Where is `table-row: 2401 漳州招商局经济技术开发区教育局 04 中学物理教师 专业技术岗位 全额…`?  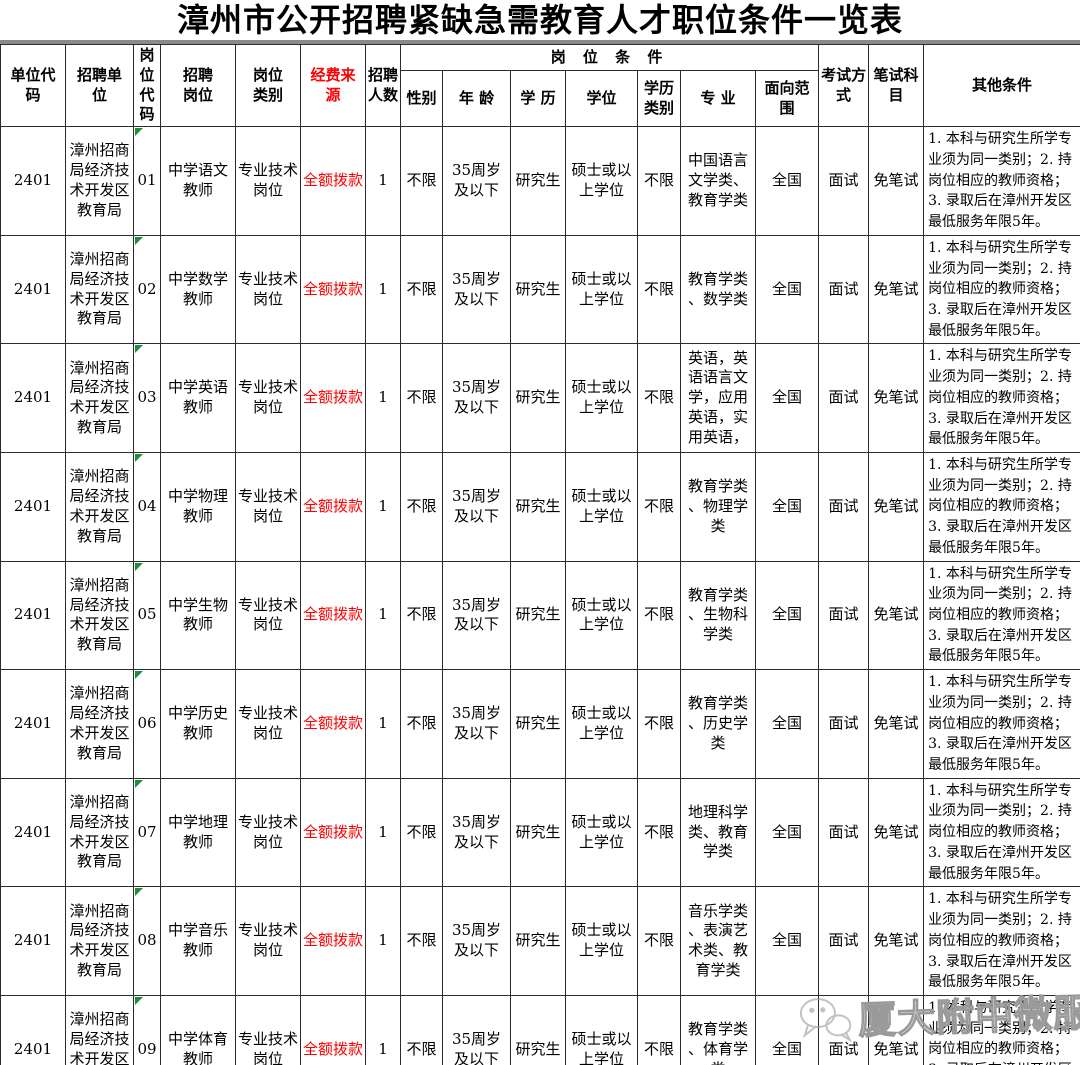
table-row: 2401 漳州招商局经济技术开发区教育局 04 中学物理教师 专业技术岗位 全额… is located at coordinates (540, 506).